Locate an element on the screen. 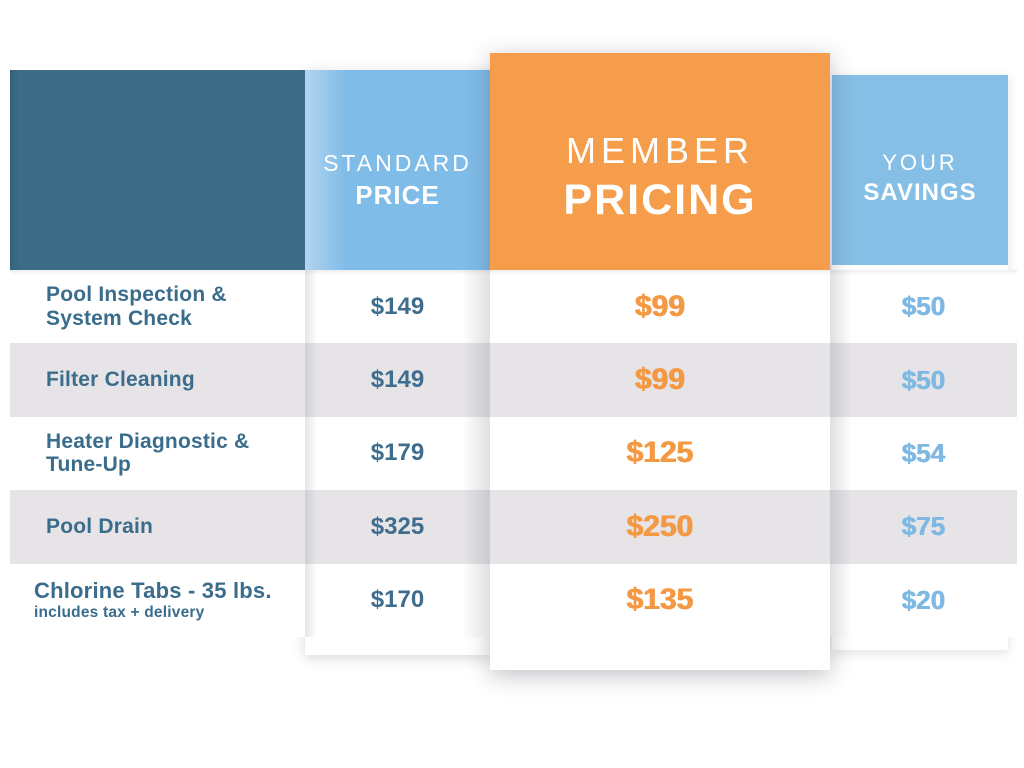 The width and height of the screenshot is (1024, 768). service-label: Filter Cleaning is located at coordinates (157, 379).